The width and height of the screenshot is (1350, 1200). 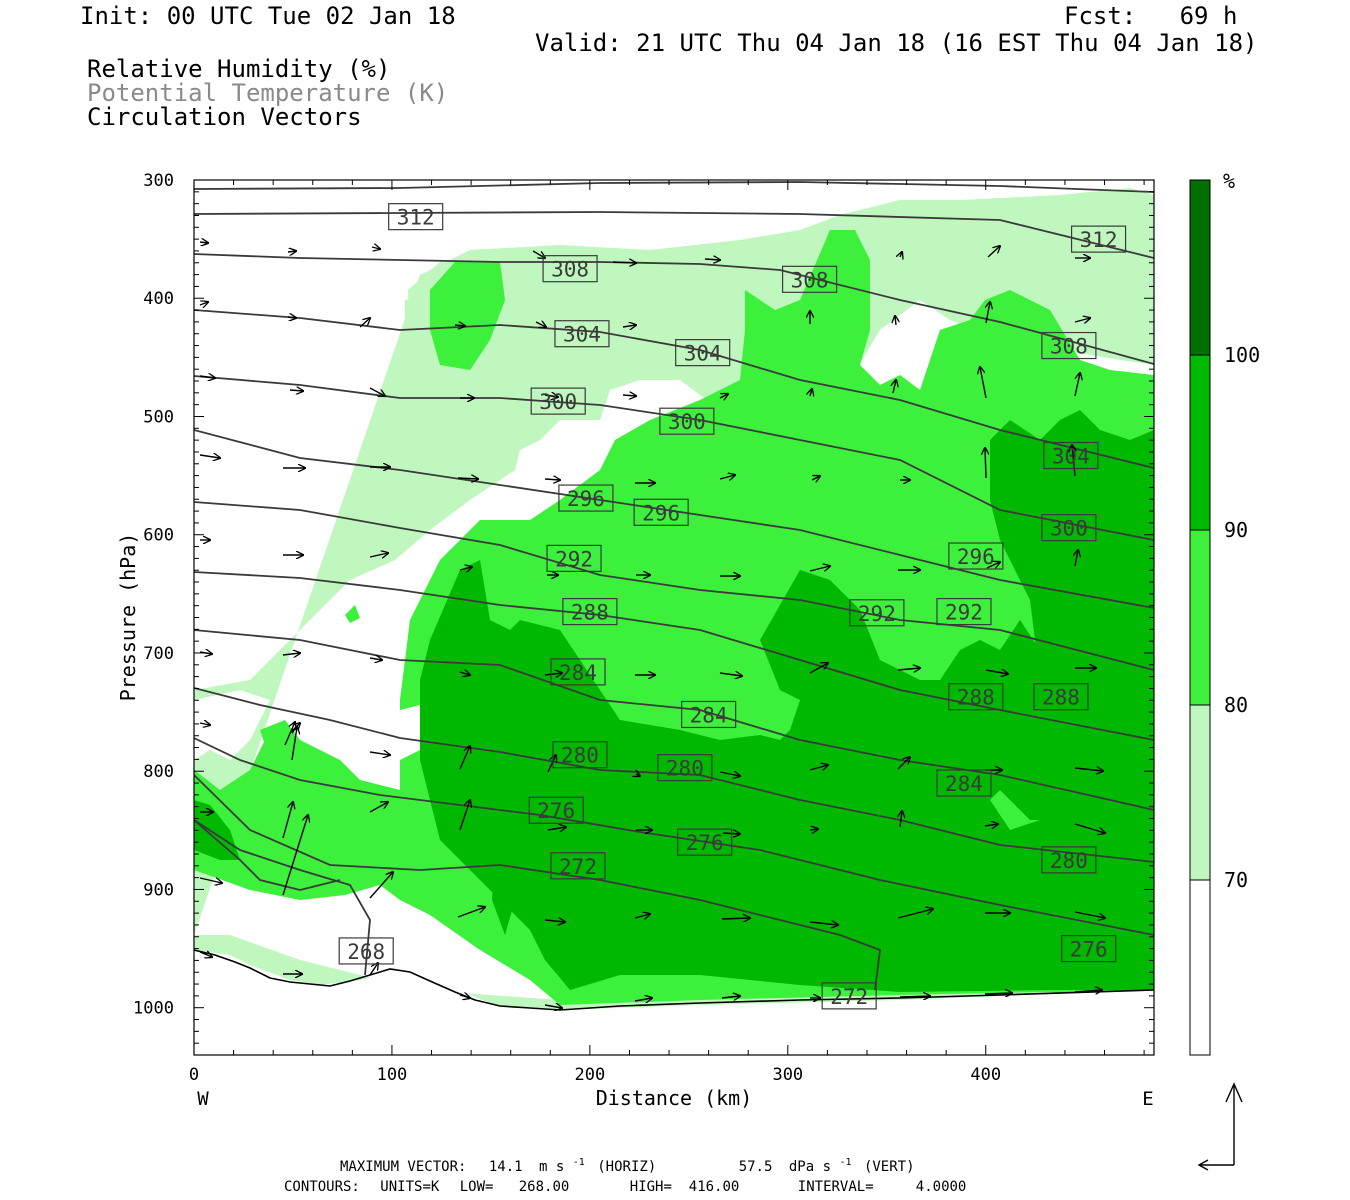 I want to click on max-vector-vert-tag: (VERT), so click(x=889, y=1167).